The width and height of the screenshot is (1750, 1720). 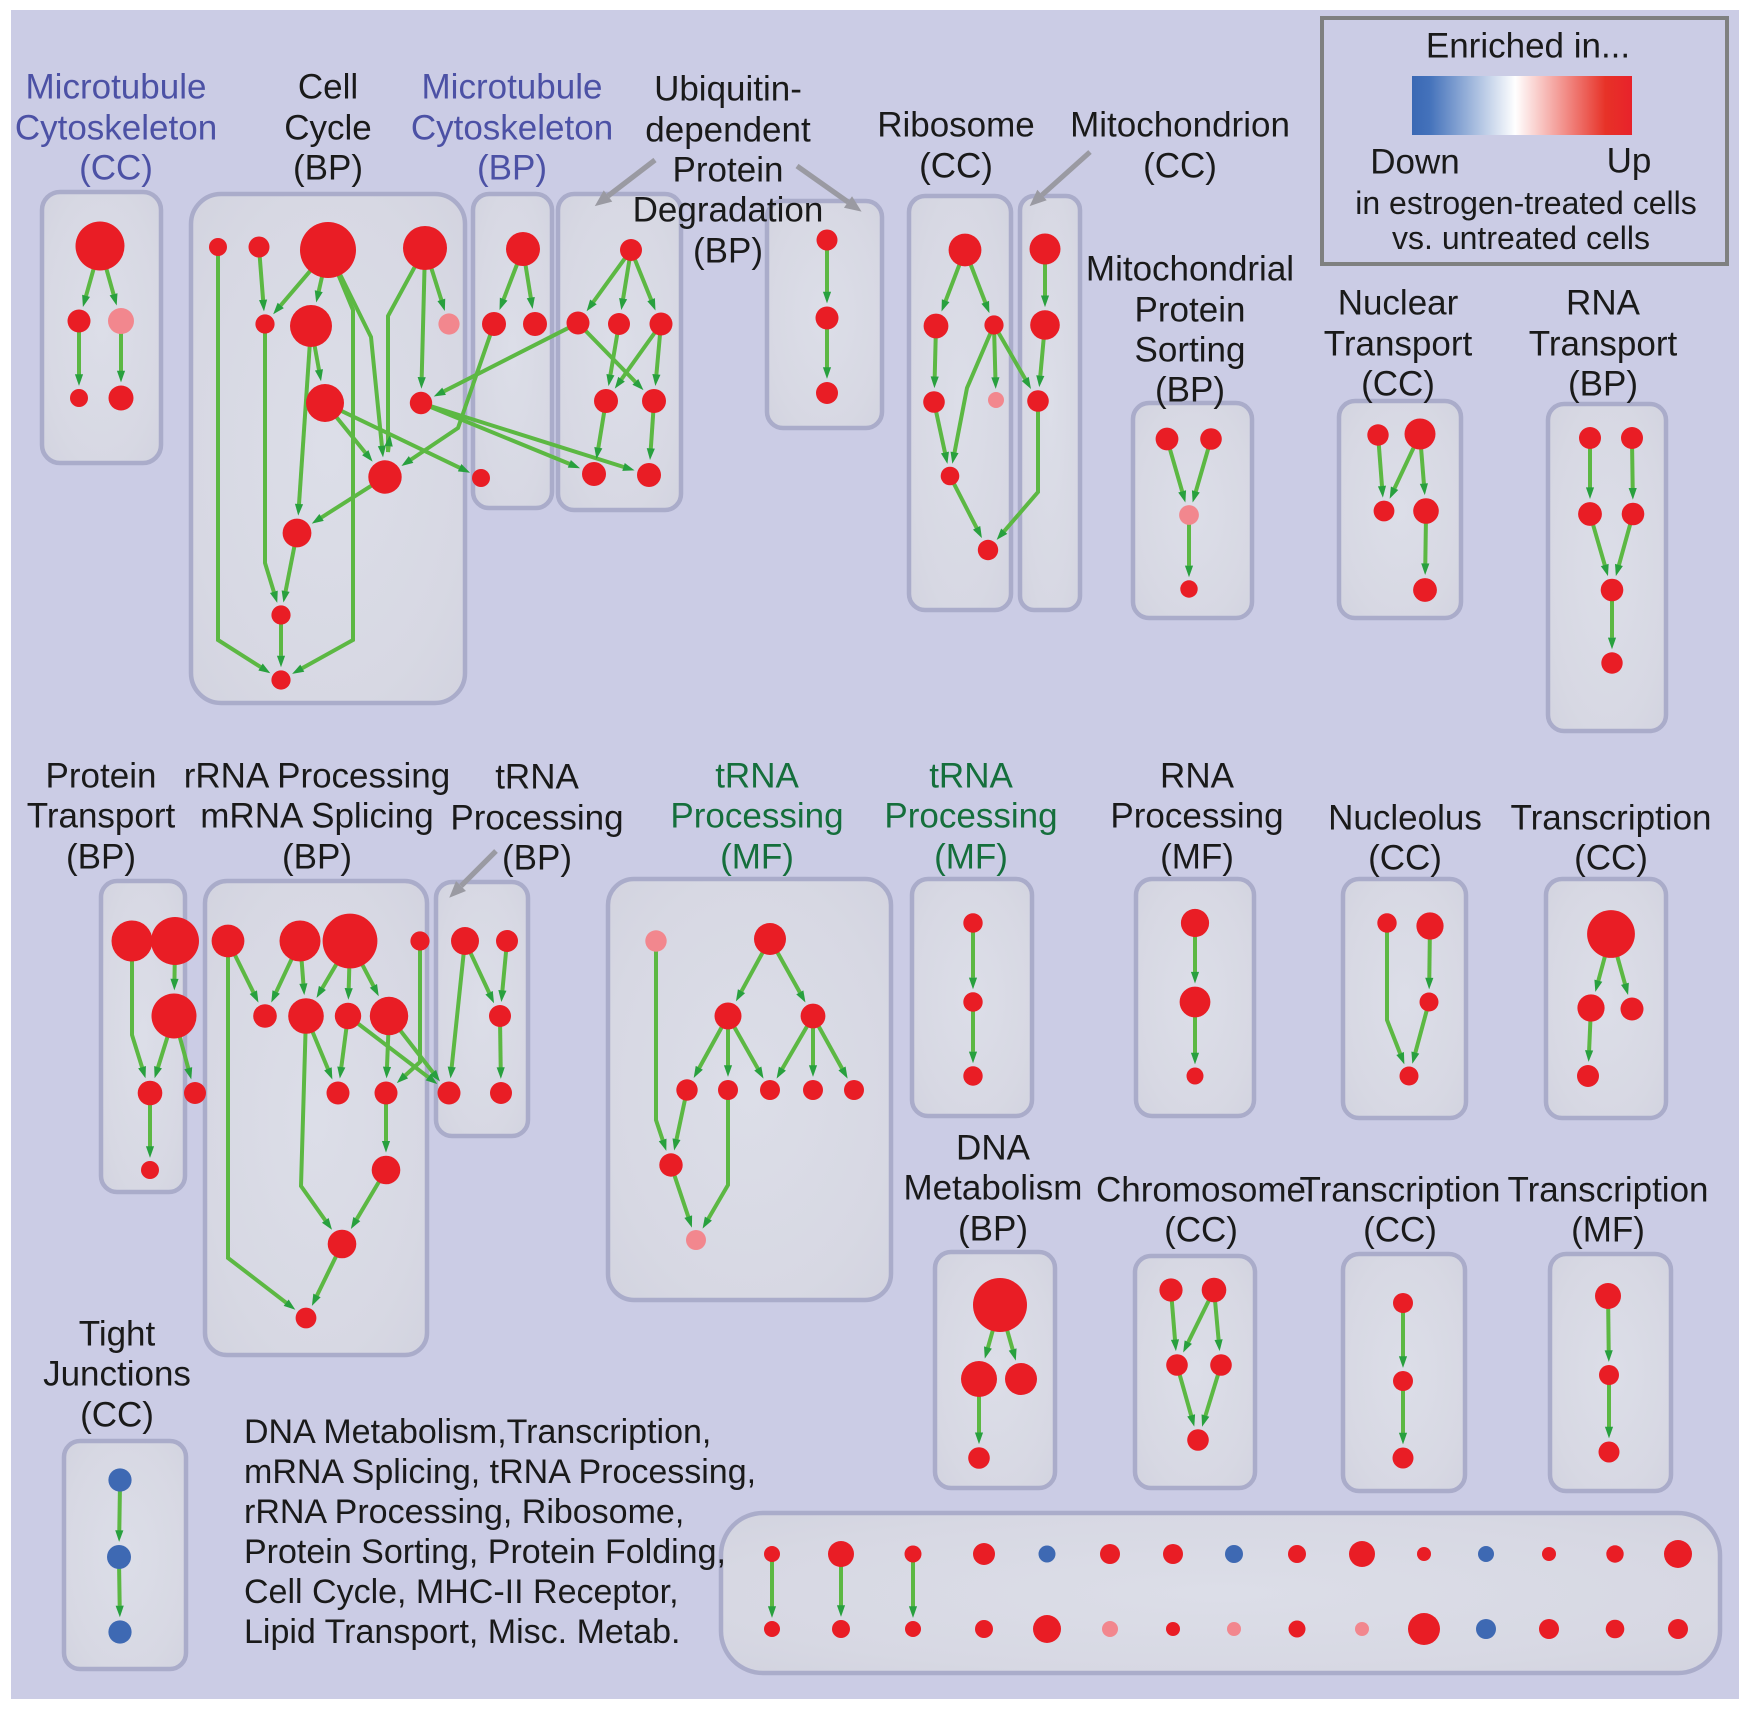 What do you see at coordinates (477, 1432) in the screenshot?
I see `svg-text: DNA Metabolism,Transcription,` at bounding box center [477, 1432].